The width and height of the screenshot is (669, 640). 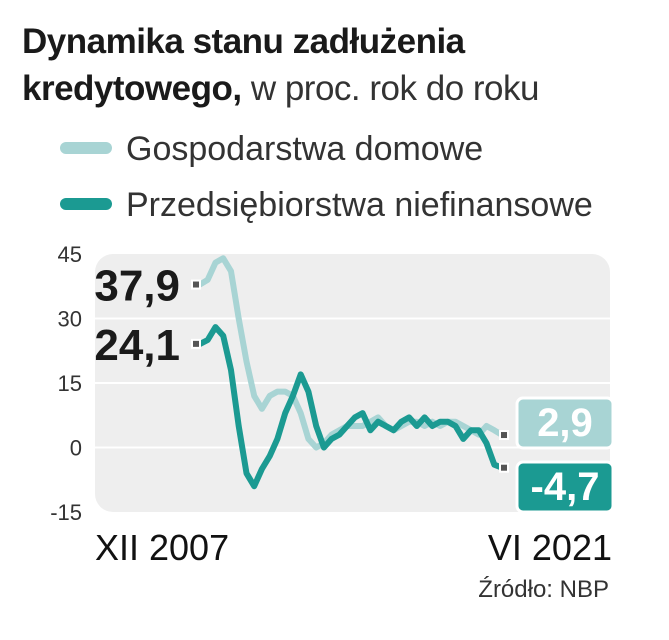 What do you see at coordinates (351, 407) in the screenshot?
I see `series-line-companies` at bounding box center [351, 407].